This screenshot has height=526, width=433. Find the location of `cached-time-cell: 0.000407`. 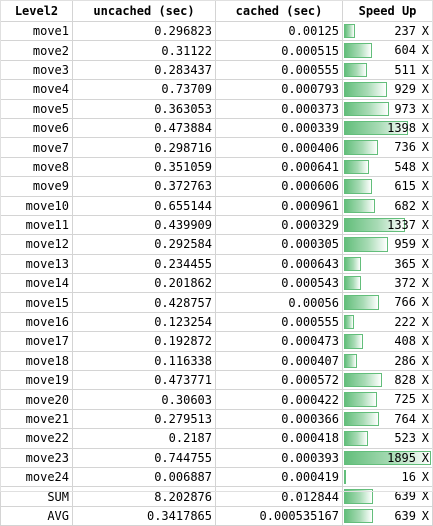

cached-time-cell: 0.000407 is located at coordinates (279, 361).